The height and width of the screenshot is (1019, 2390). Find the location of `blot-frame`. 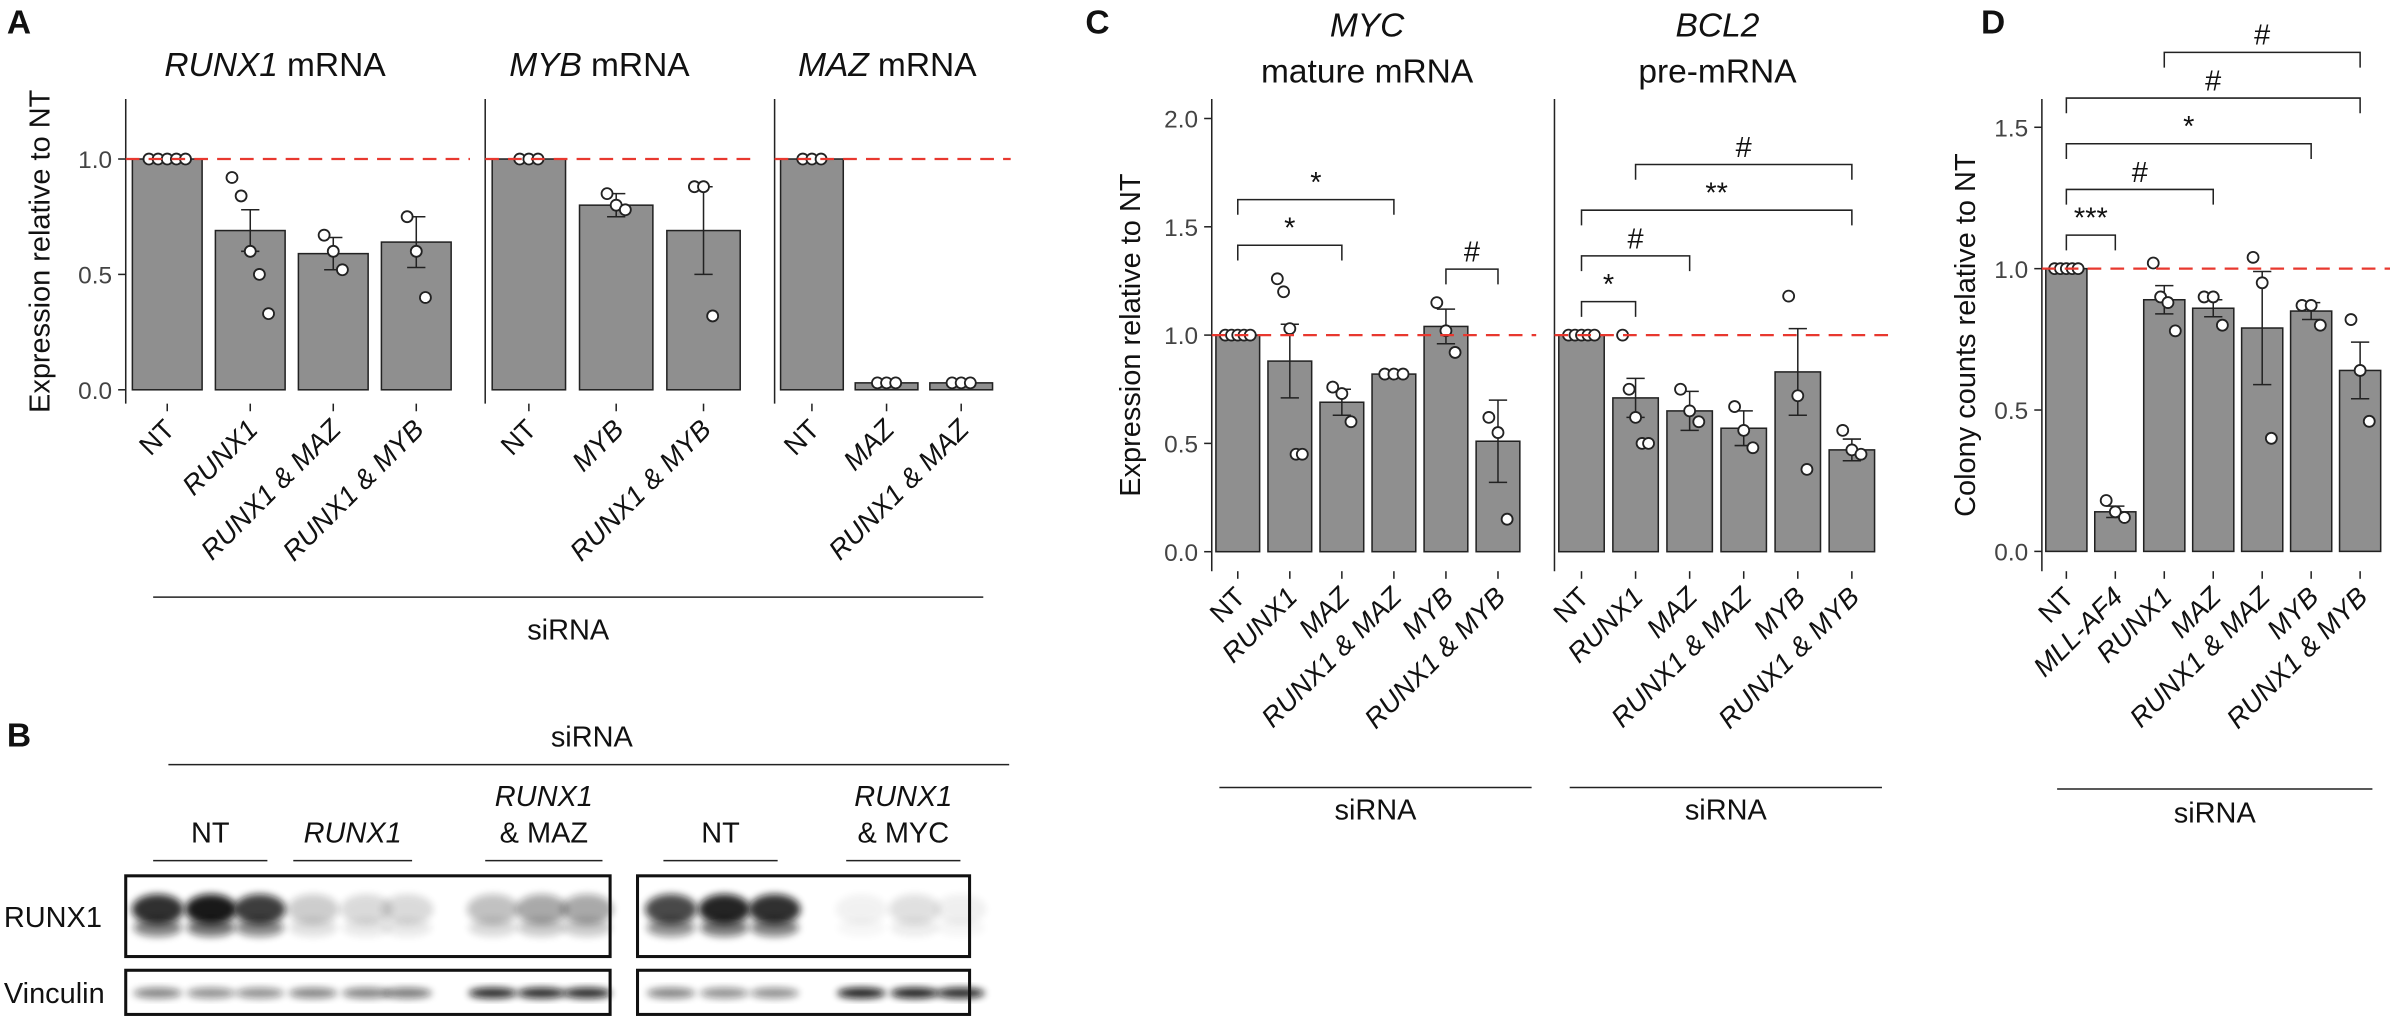

blot-frame is located at coordinates (803, 992).